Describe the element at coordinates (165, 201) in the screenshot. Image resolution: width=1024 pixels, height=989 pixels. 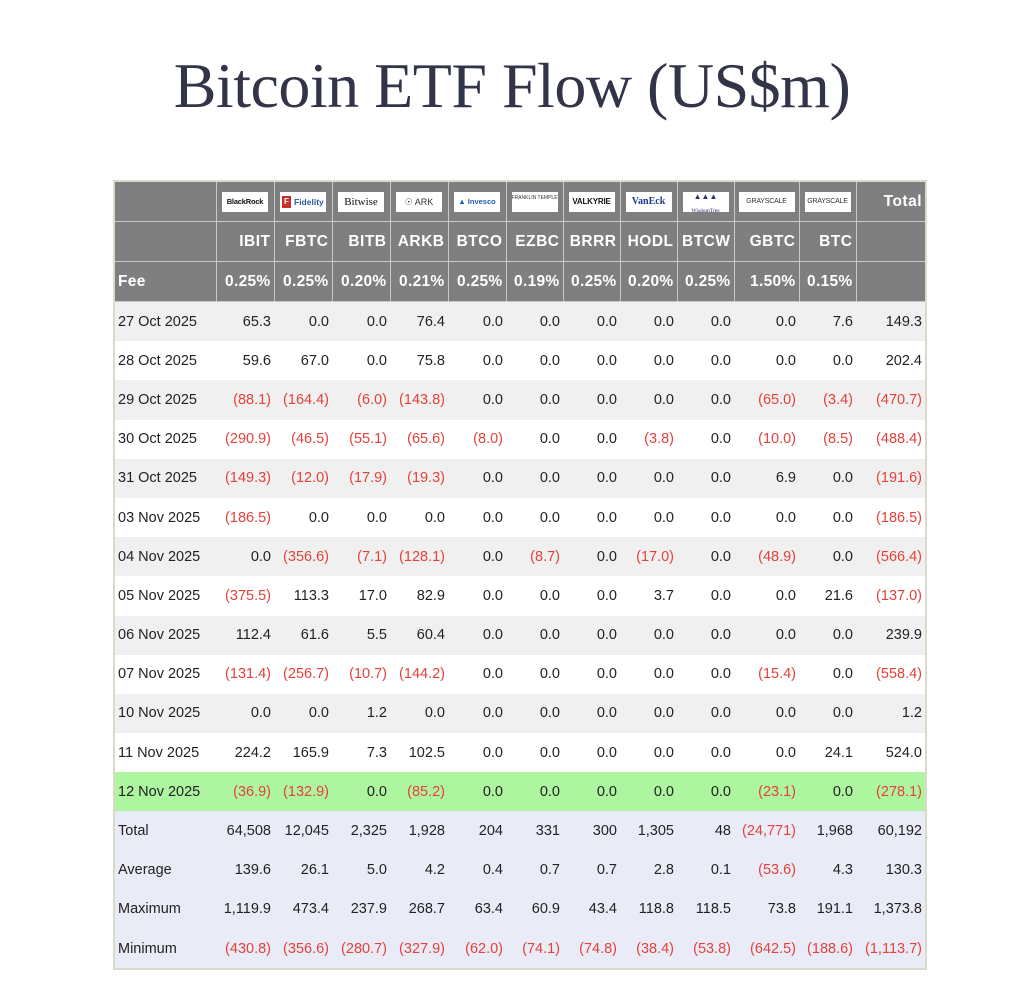
I see `corner-cell` at that location.